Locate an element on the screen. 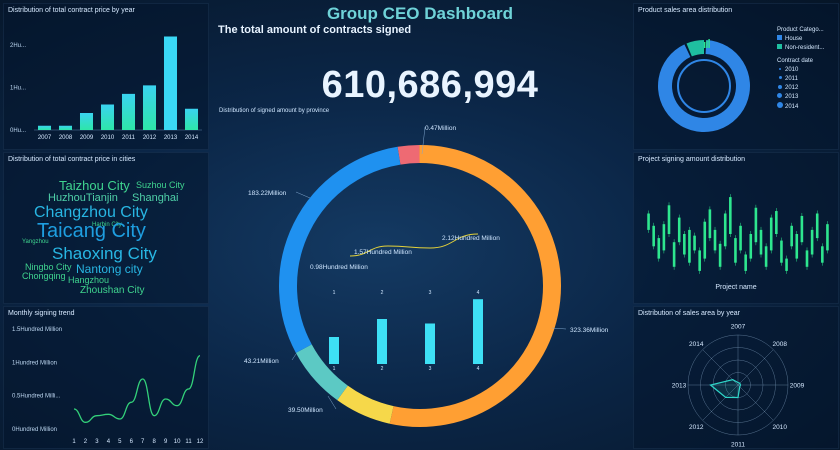  cloud-word: Taicang City is located at coordinates (91, 231).